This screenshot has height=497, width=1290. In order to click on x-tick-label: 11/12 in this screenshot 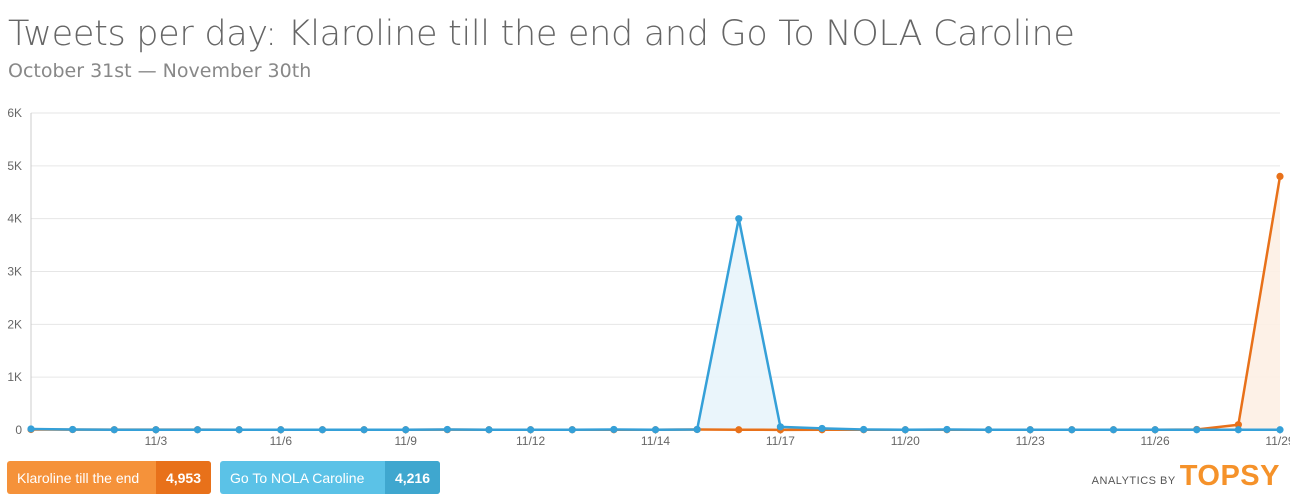, I will do `click(530, 441)`.